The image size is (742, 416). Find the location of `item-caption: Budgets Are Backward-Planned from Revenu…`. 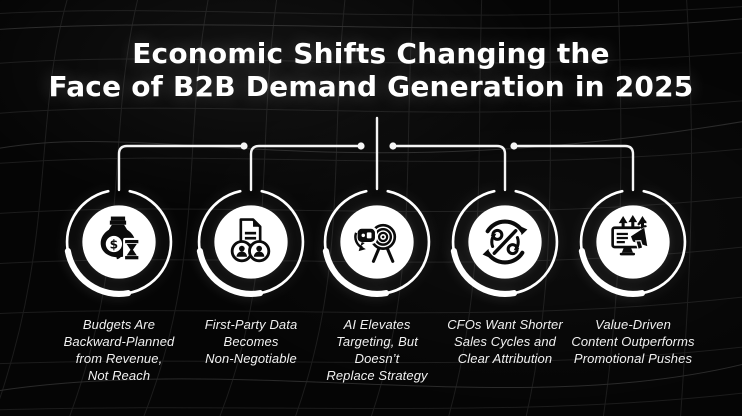

item-caption: Budgets Are Backward-Planned from Revenu… is located at coordinates (119, 350).